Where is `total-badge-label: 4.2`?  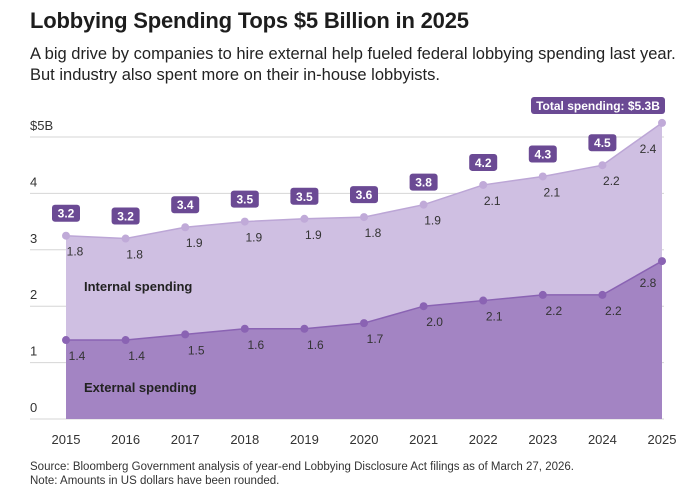 total-badge-label: 4.2 is located at coordinates (483, 163).